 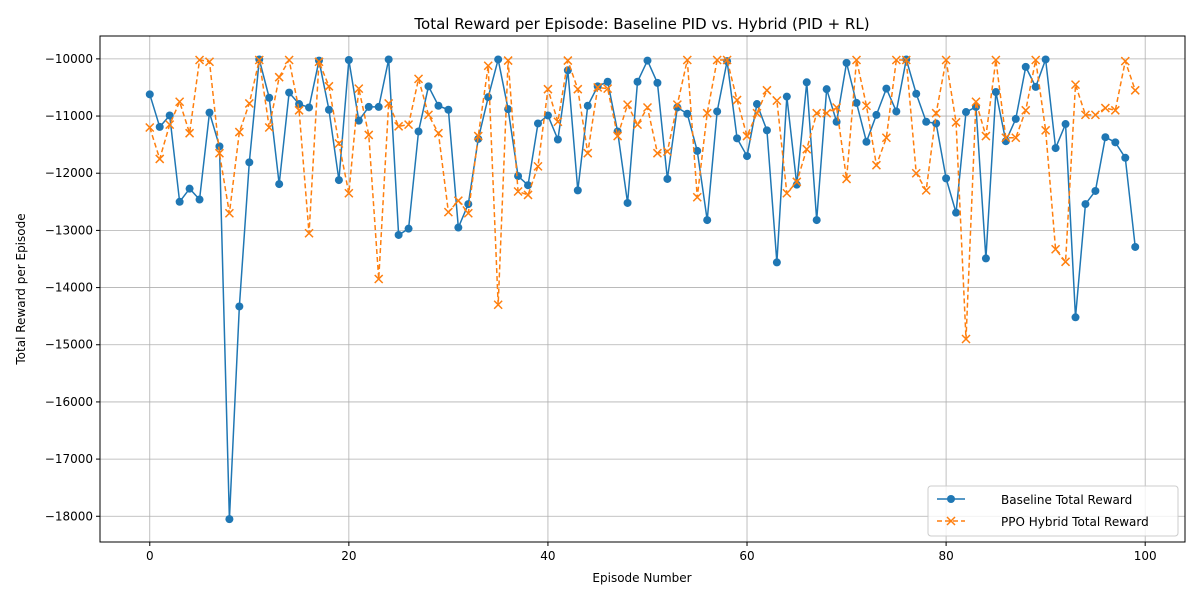 I want to click on x-tick-label: 0, so click(x=150, y=556).